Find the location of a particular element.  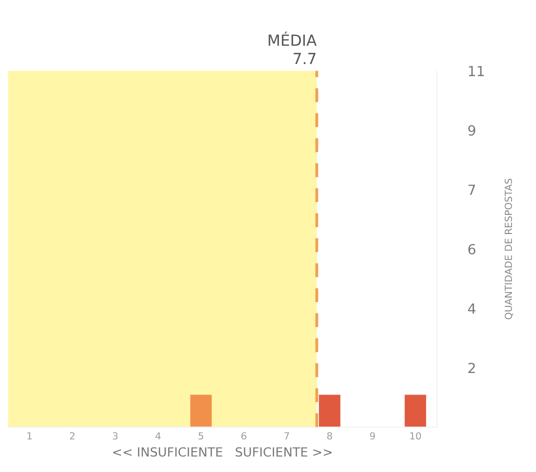

x-tick-label: 8 is located at coordinates (329, 436).